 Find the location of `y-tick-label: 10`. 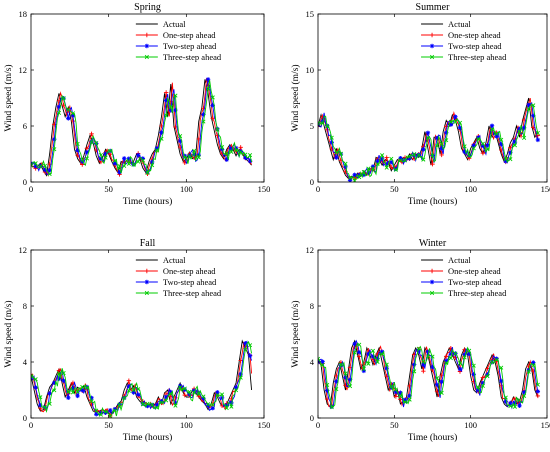

y-tick-label: 10 is located at coordinates (310, 70).